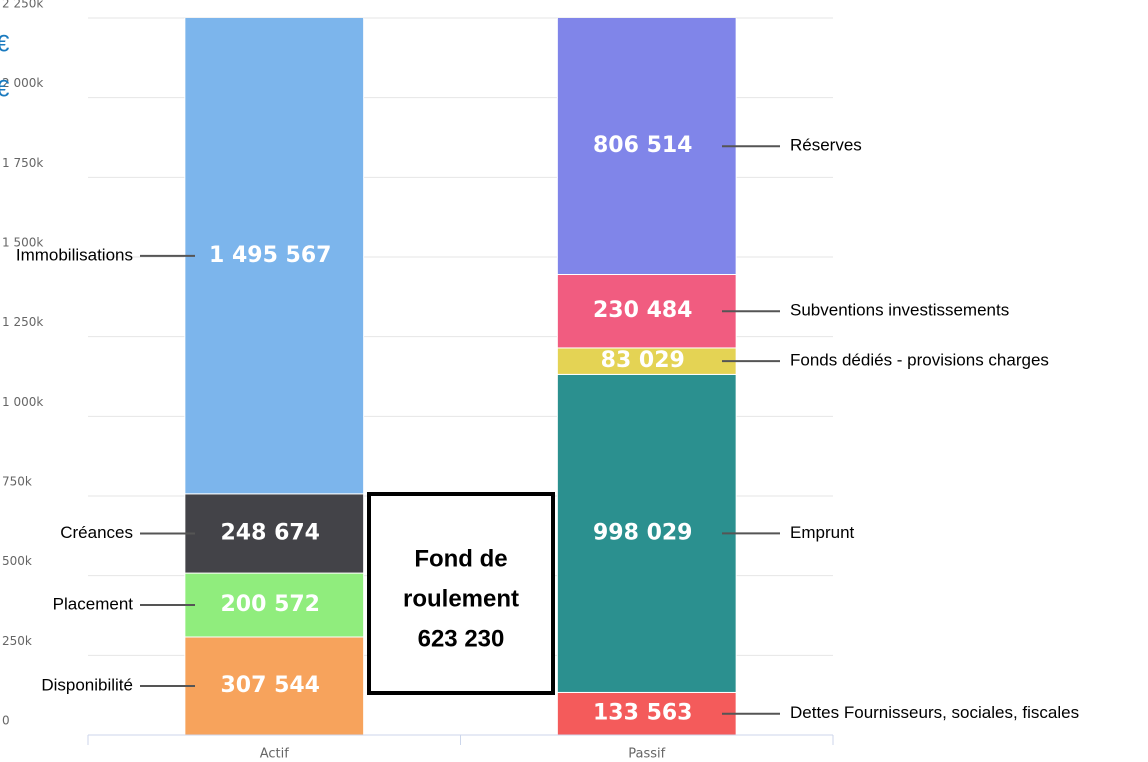 This screenshot has width=1148, height=762. I want to click on series-name: Subventions investissements, so click(899, 310).